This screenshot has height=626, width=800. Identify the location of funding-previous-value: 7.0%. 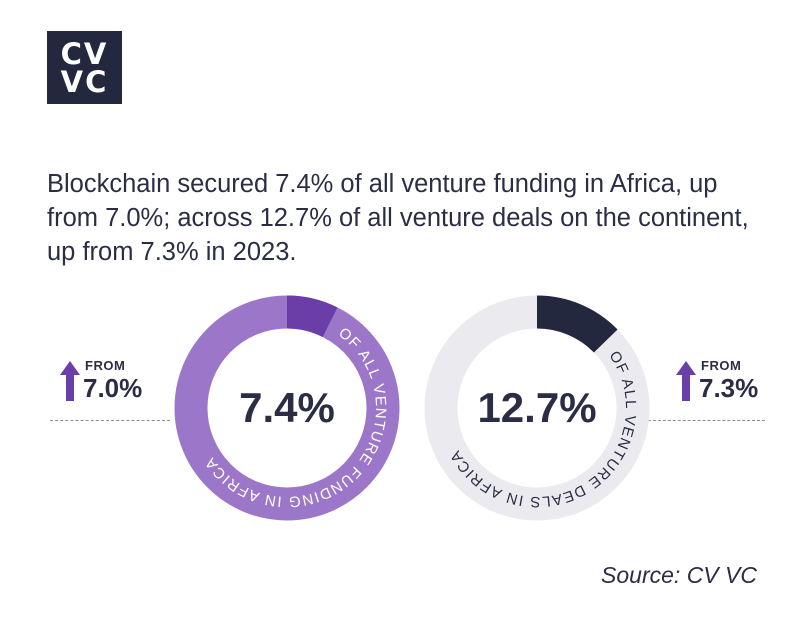
(113, 388).